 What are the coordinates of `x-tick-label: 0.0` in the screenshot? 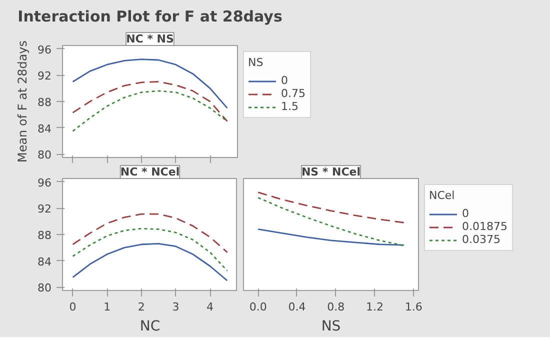 It's located at (258, 307).